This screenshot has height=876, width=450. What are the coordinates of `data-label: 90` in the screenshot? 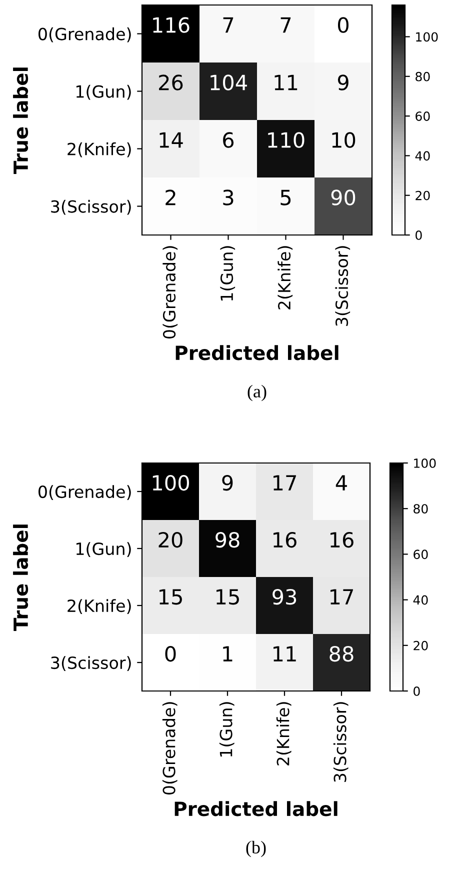 It's located at (343, 198).